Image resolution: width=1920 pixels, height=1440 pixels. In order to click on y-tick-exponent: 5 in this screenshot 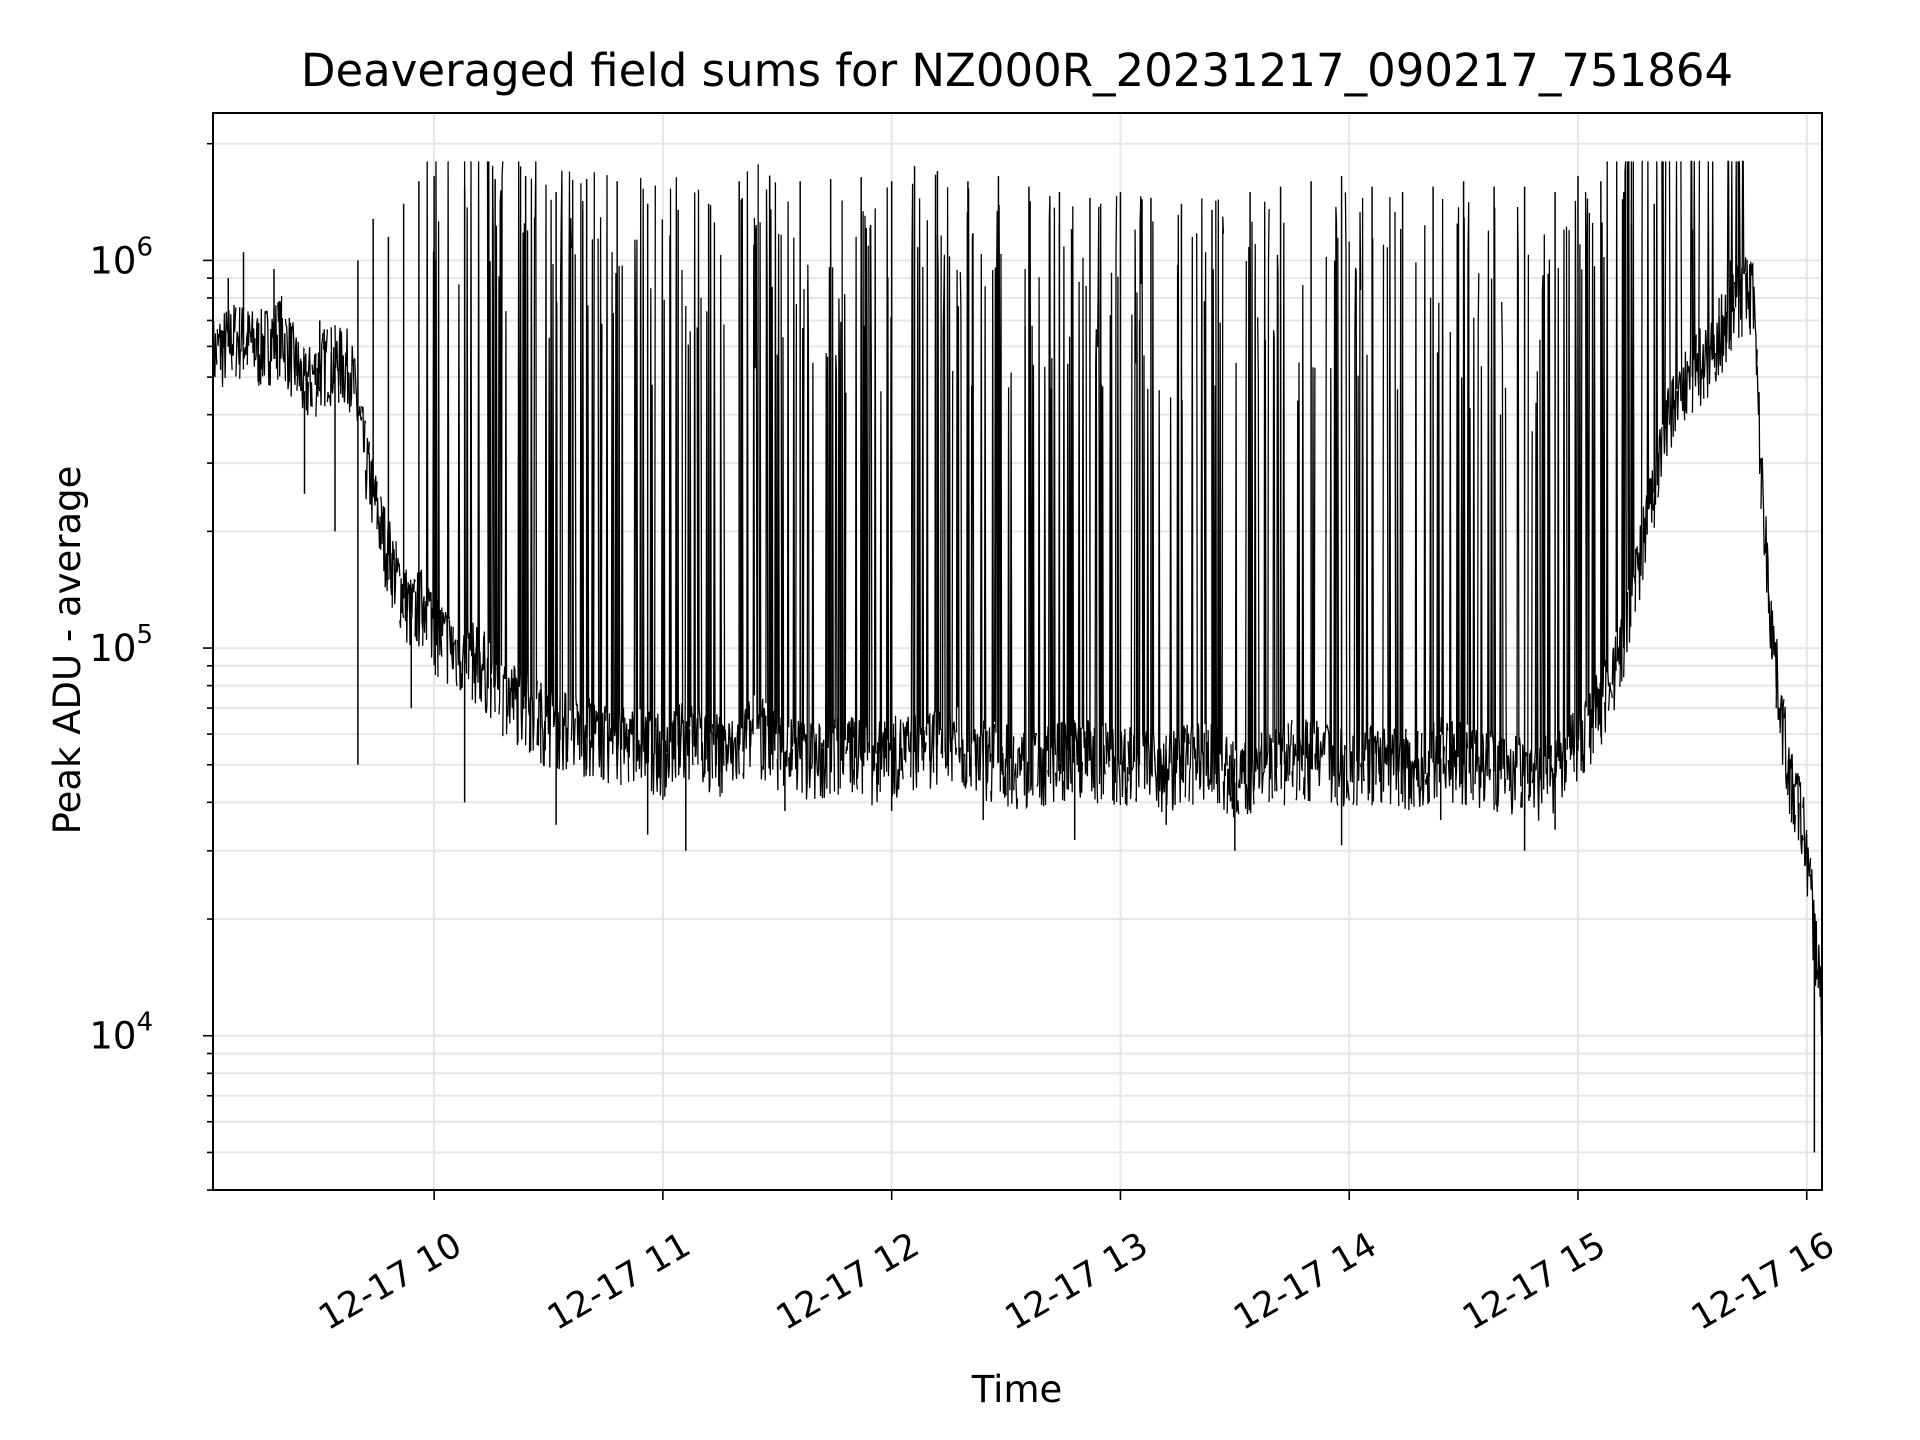, I will do `click(144, 635)`.